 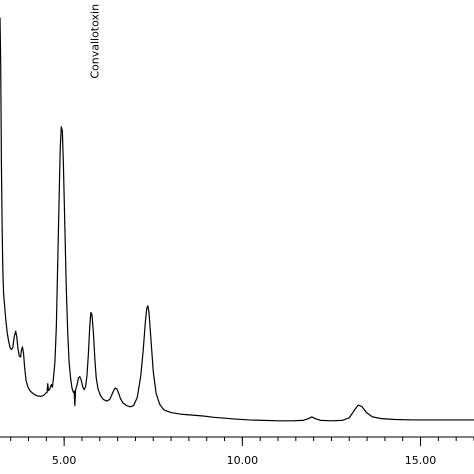 I want to click on x-tick-label: 10.00, so click(x=243, y=460).